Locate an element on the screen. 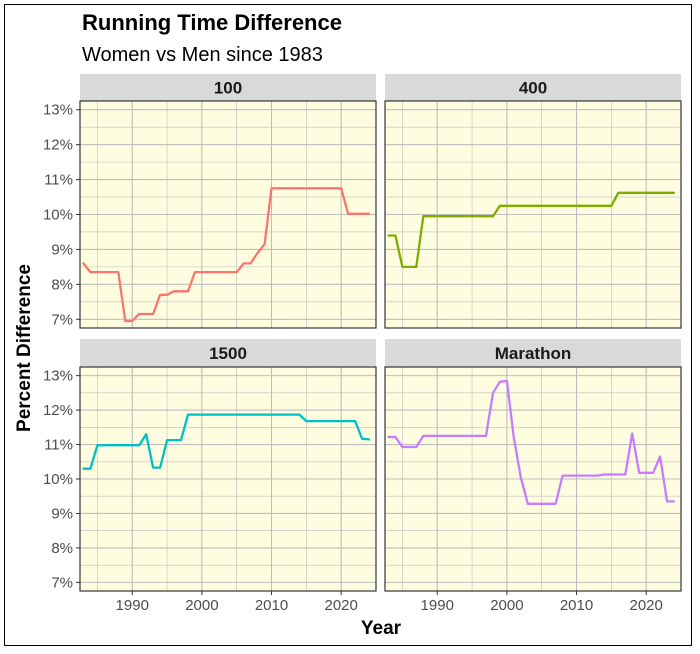  facet-strip-label: 100 is located at coordinates (228, 88).